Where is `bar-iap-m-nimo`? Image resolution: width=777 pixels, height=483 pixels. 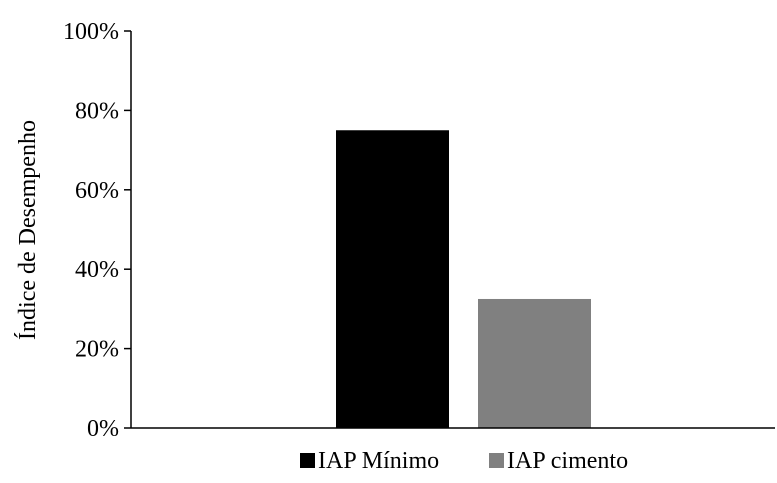 bar-iap-m-nimo is located at coordinates (392, 279).